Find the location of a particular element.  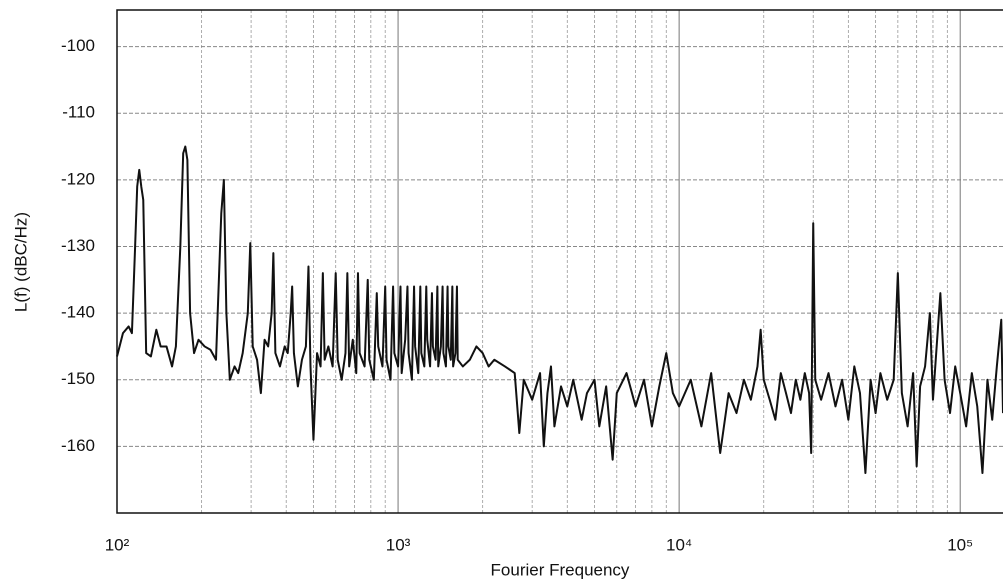

y-tick-label: -100 is located at coordinates (78, 45).